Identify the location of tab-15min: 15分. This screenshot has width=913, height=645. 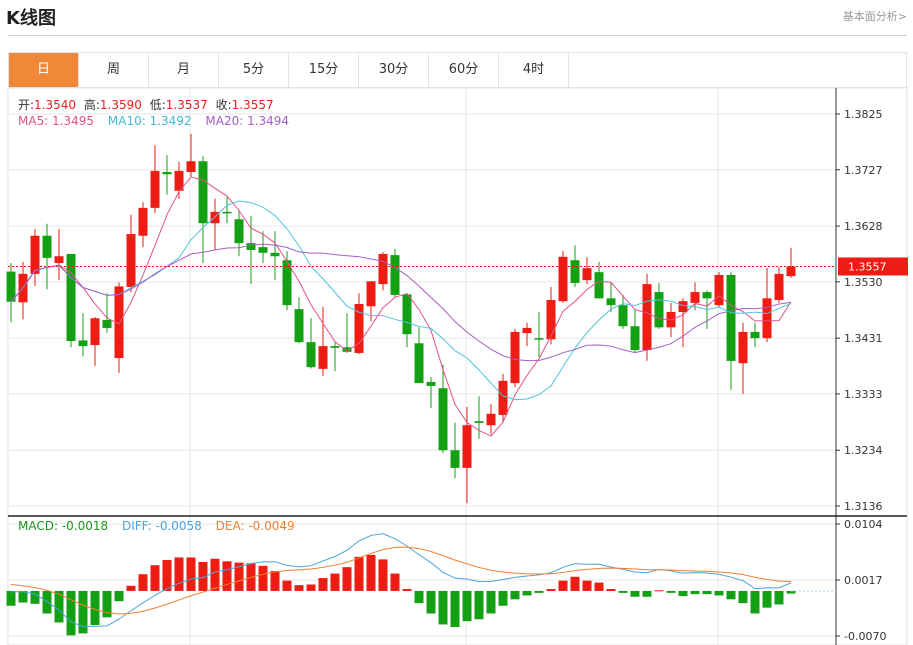
(324, 70).